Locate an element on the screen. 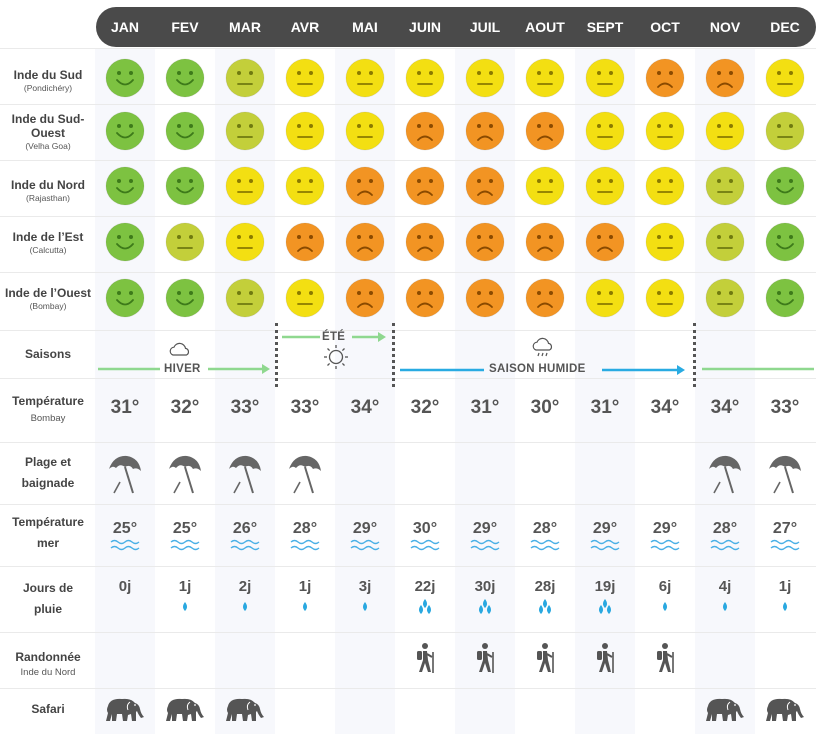 This screenshot has height=734, width=820. region-label-southwest: Inde du Sud-Ouest (Velha Goa) is located at coordinates (48, 132).